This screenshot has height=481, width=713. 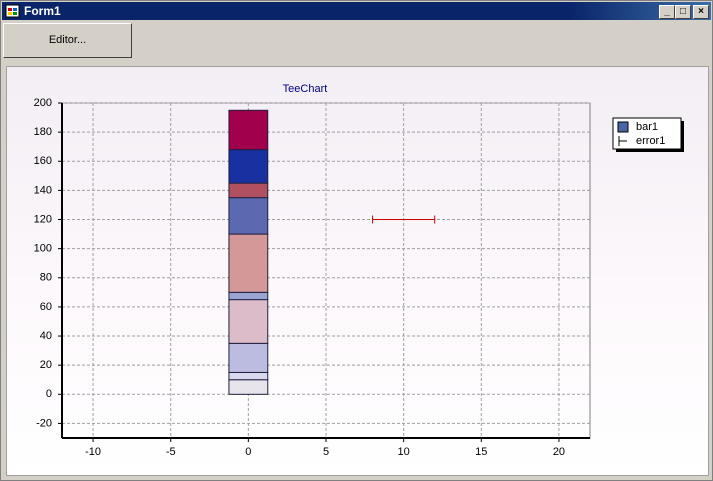 I want to click on y-tick-label: 120, so click(x=43, y=219).